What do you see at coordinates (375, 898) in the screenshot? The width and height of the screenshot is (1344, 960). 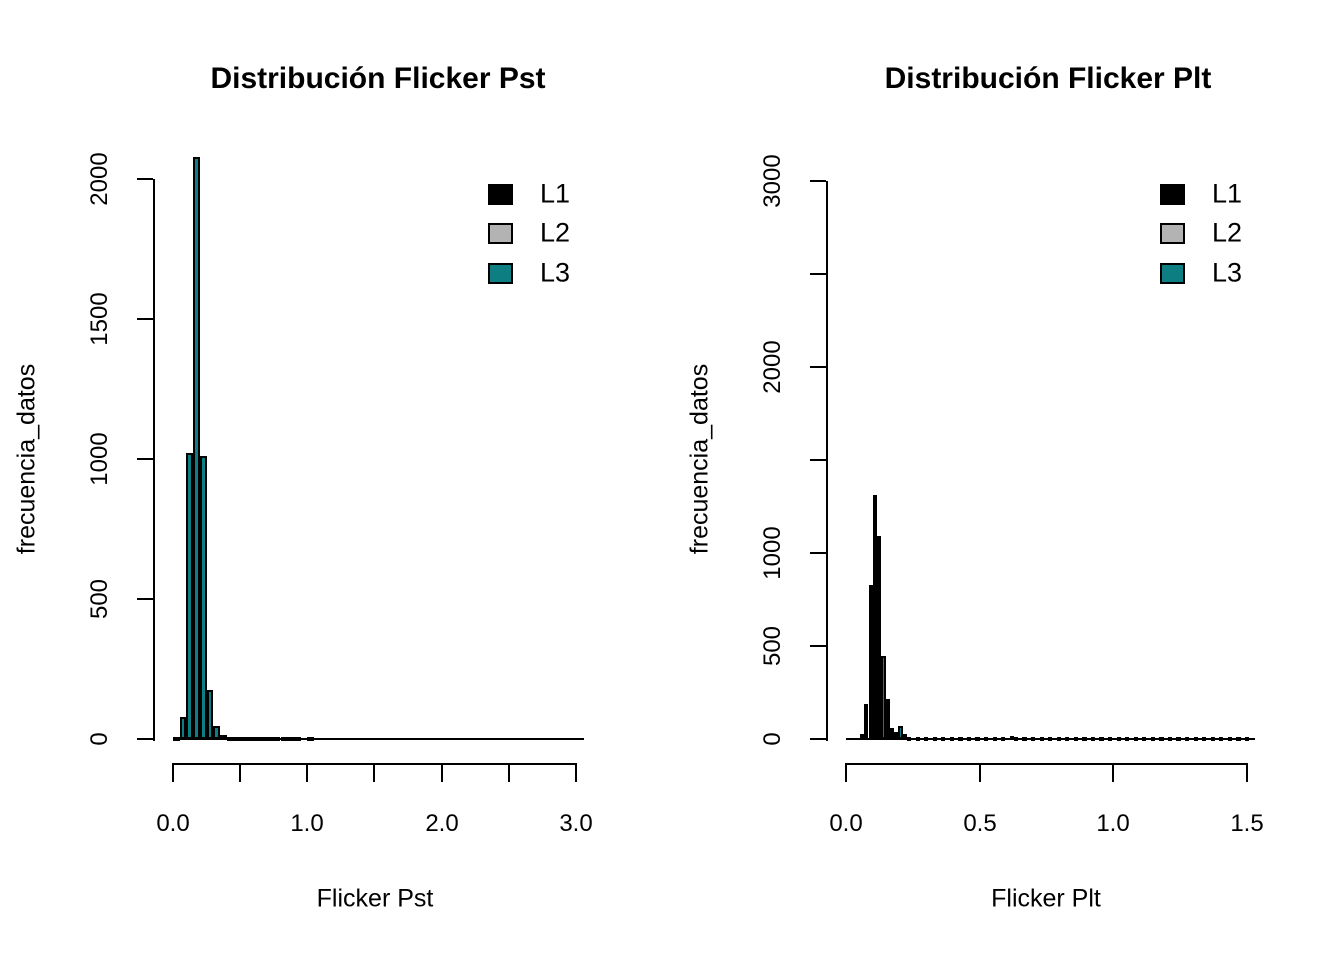 I see `left-plot-x-axis-title: Flicker Pst` at bounding box center [375, 898].